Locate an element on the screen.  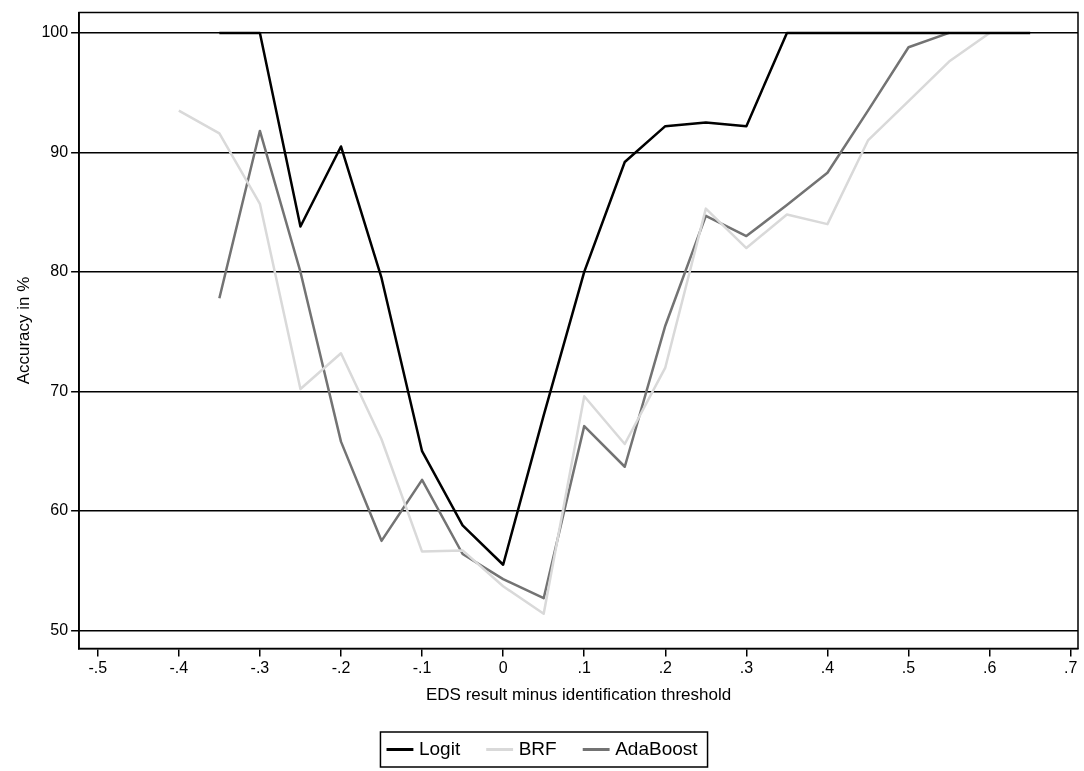
x-tick-label: .3 is located at coordinates (746, 668).